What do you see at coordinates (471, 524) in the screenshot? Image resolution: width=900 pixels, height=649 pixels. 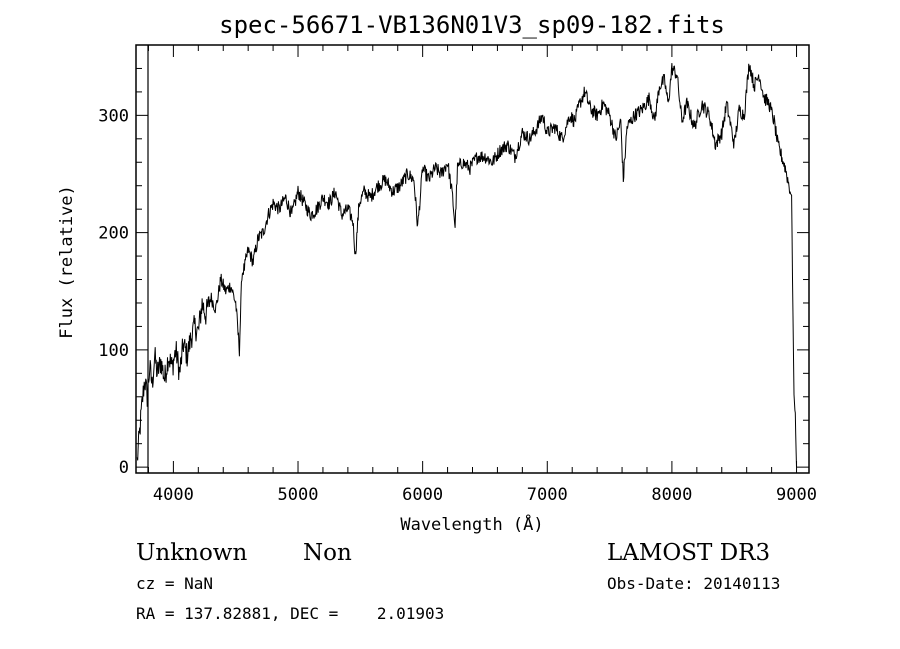 I see `x-axis-label: Wavelength (Å)` at bounding box center [471, 524].